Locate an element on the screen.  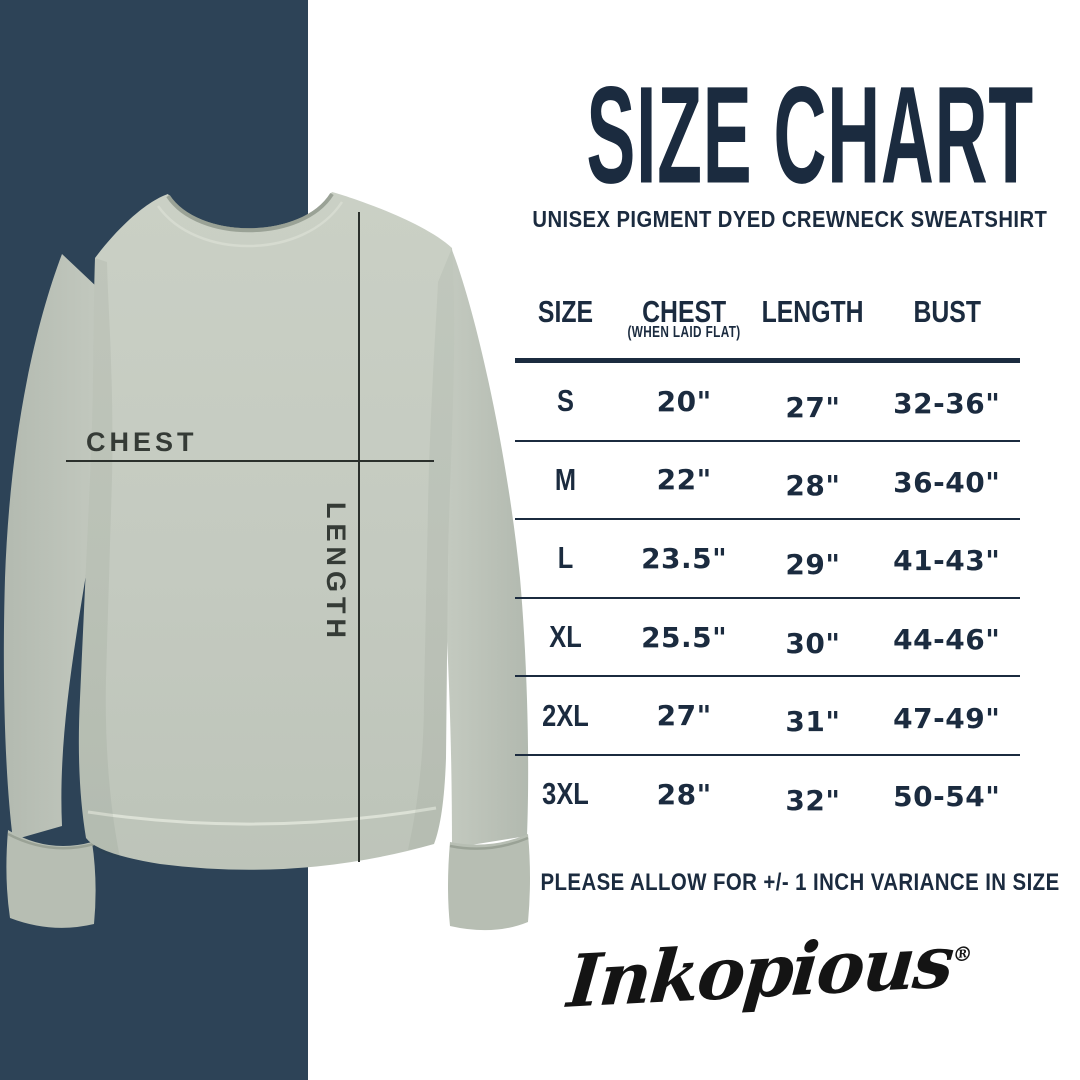
header-divider is located at coordinates (767, 360).